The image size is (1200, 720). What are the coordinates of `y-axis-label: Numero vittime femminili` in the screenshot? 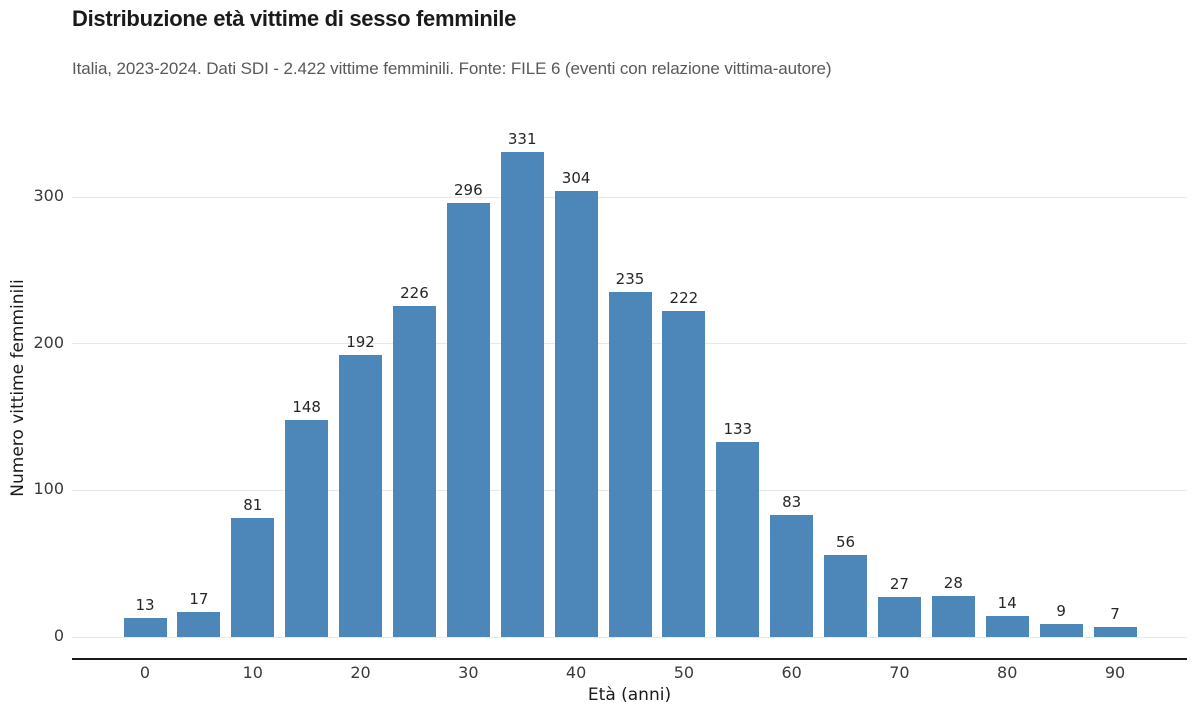 It's located at (18, 388).